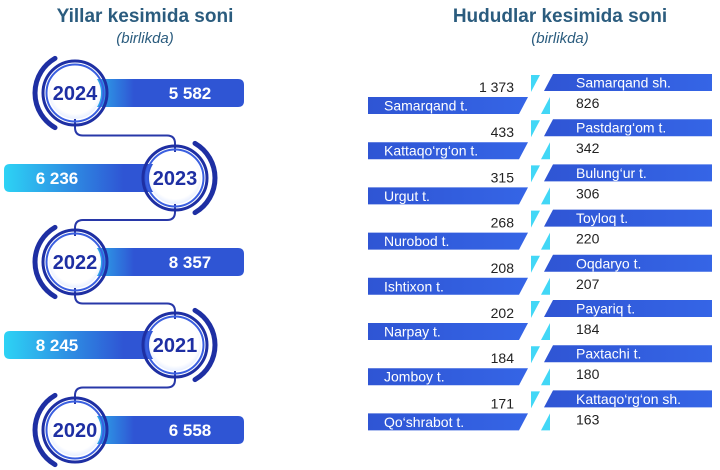  What do you see at coordinates (407, 196) in the screenshot?
I see `region-label: Urgut t.` at bounding box center [407, 196].